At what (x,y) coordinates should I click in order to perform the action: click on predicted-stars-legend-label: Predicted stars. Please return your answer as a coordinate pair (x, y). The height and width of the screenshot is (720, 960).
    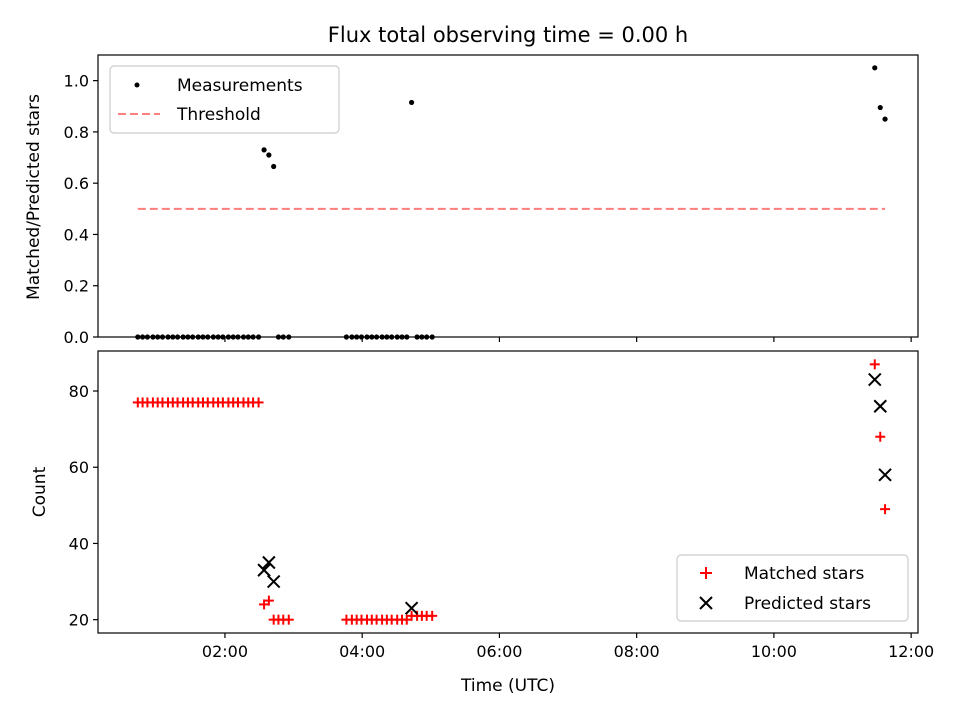
    Looking at the image, I should click on (807, 604).